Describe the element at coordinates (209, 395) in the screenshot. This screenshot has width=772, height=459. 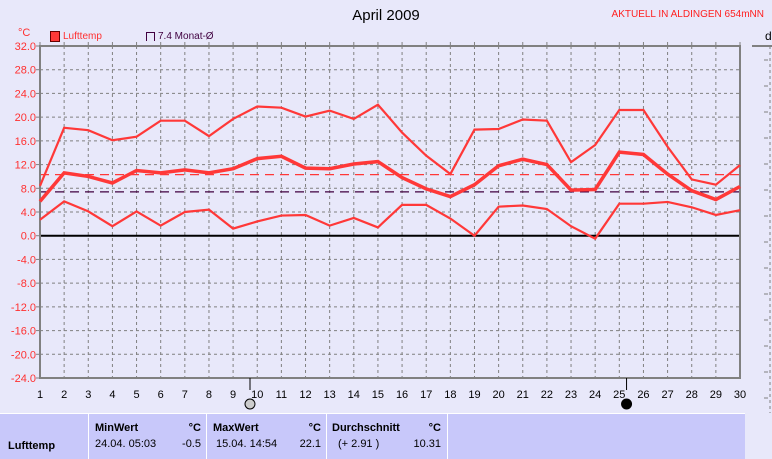
I see `x-tick-label: 8` at that location.